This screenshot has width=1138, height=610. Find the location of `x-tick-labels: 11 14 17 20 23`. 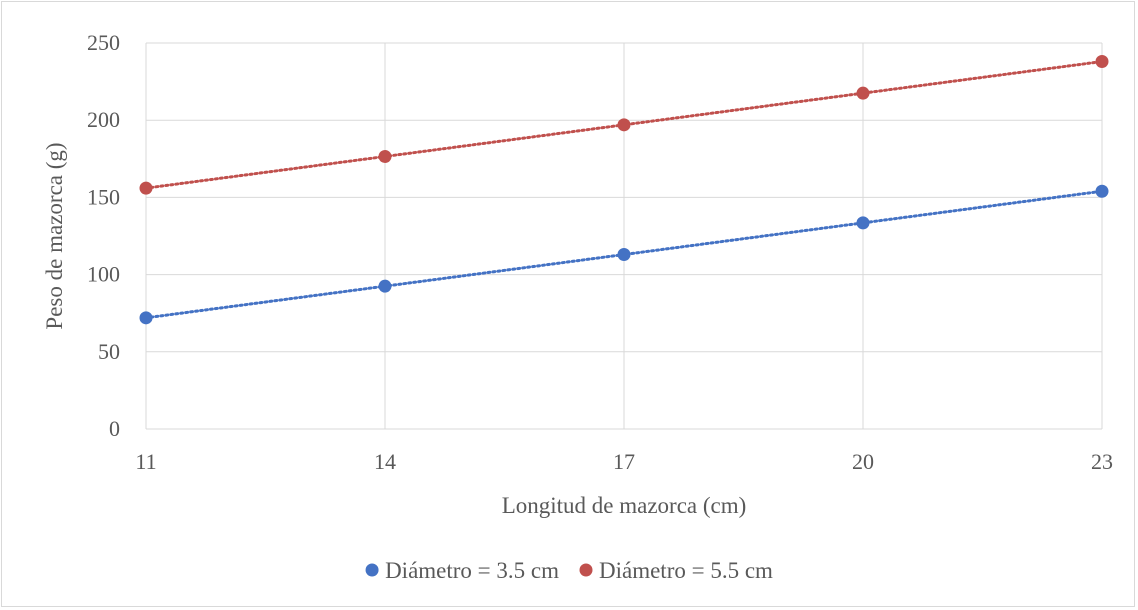

x-tick-labels: 11 14 17 20 23 is located at coordinates (624, 461).